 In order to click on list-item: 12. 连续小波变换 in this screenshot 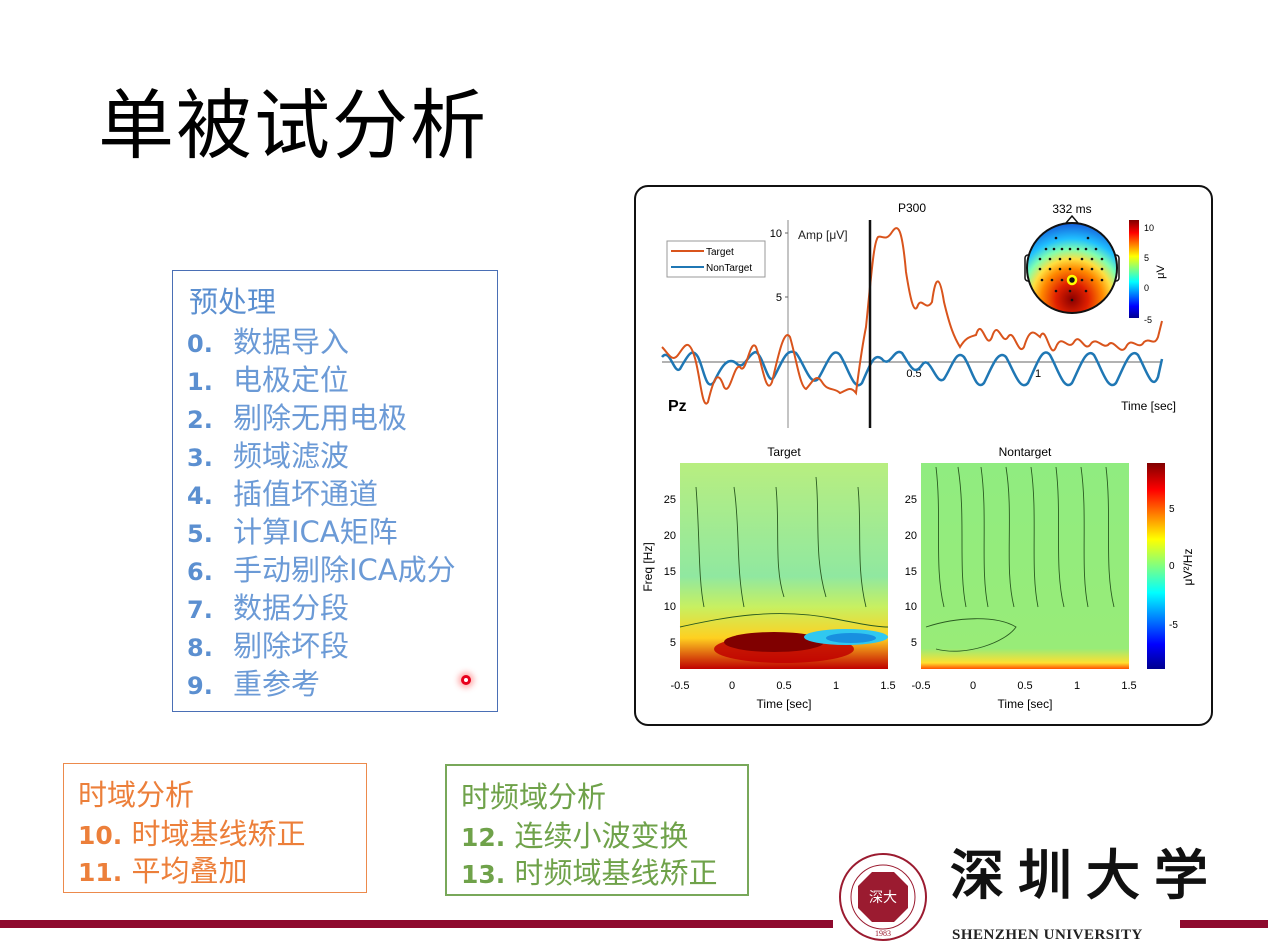, I will do `click(575, 836)`.